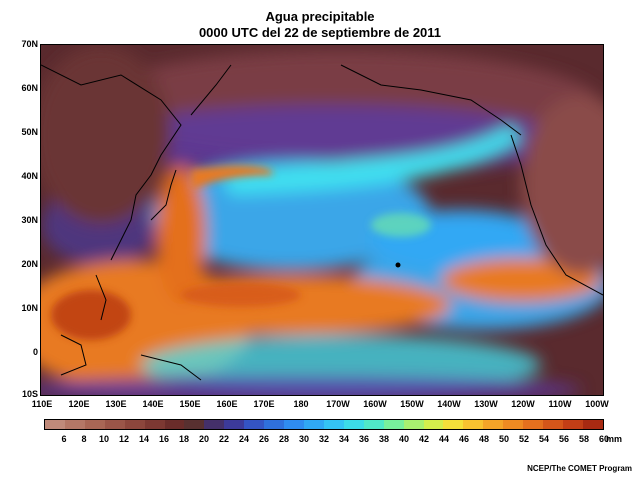  I want to click on wet-core-philippines, so click(91, 315).